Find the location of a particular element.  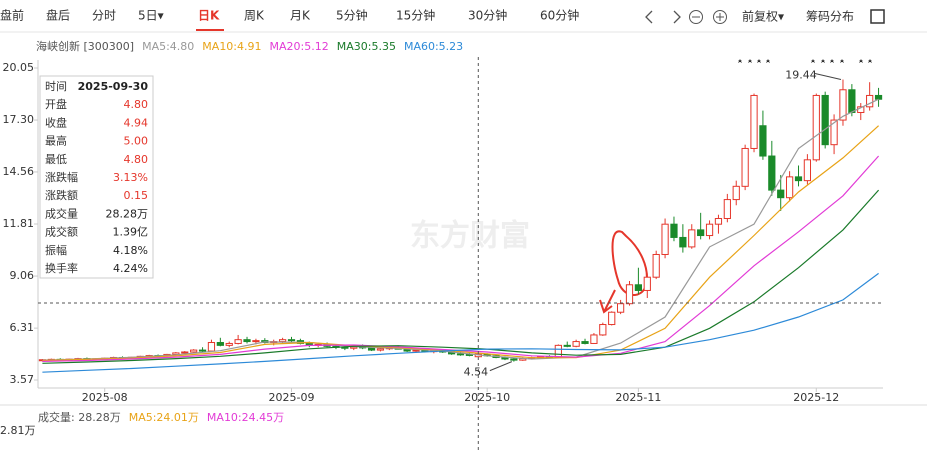

volume-tick: 2.81万 is located at coordinates (18, 430).